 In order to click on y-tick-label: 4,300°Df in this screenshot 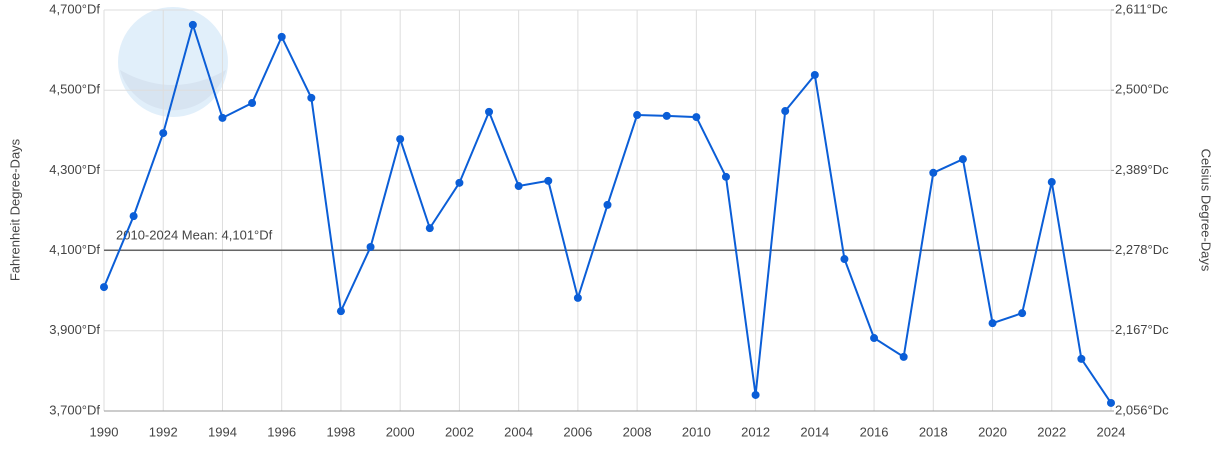, I will do `click(74, 169)`.